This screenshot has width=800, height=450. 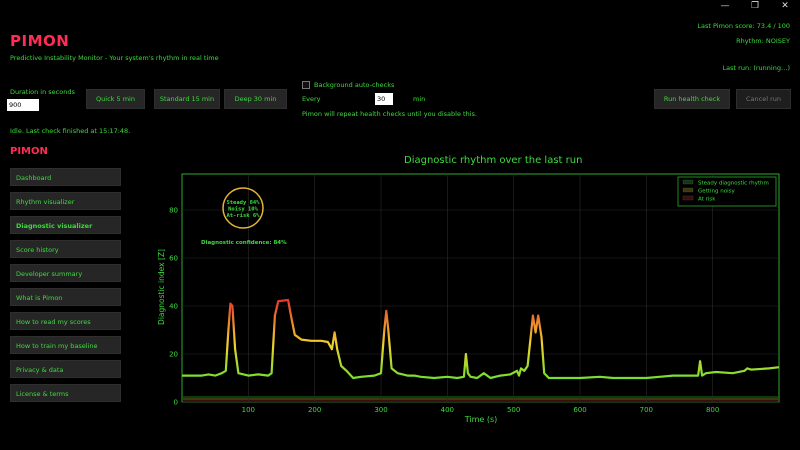 What do you see at coordinates (493, 160) in the screenshot?
I see `chart-title: Diagnostic rhythm over the last run` at bounding box center [493, 160].